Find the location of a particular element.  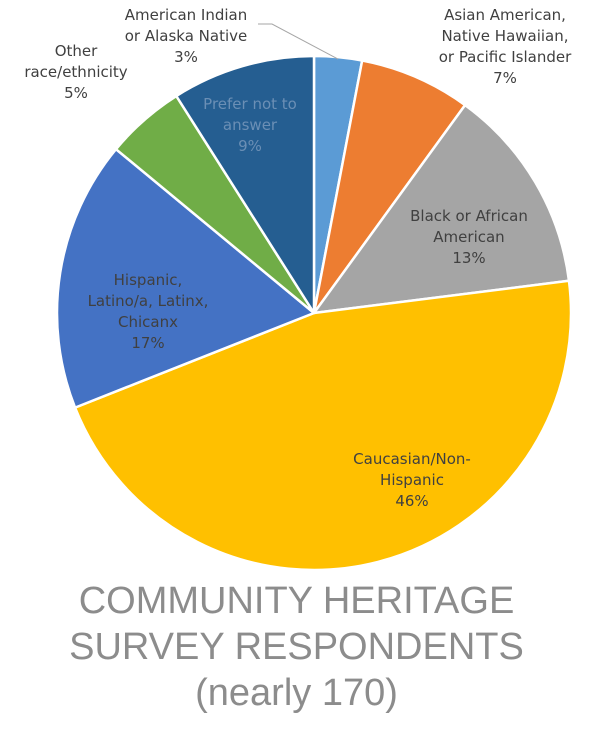

slice-label-line: American is located at coordinates (468, 237).